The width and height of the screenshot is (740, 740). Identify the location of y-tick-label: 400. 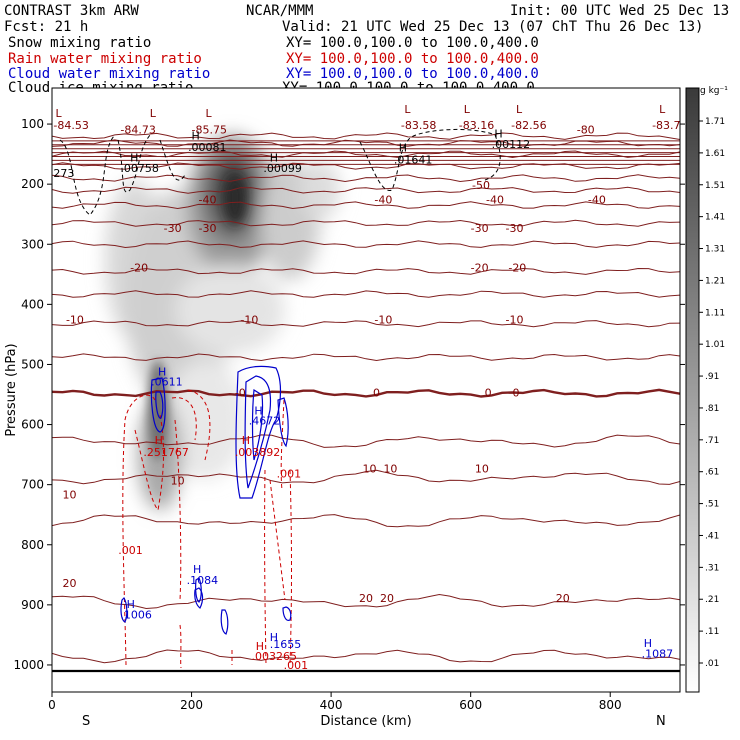
(32, 304).